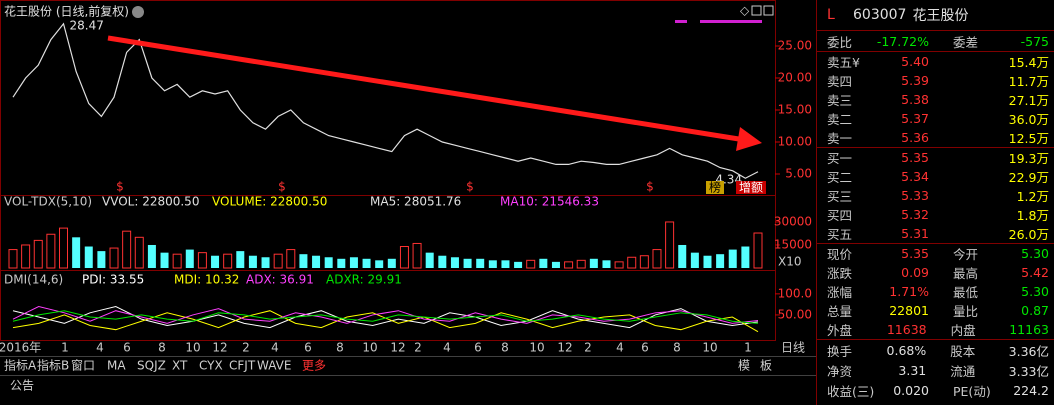 The height and width of the screenshot is (405, 1054). What do you see at coordinates (840, 234) in the screenshot?
I see `order-label: 买五` at bounding box center [840, 234].